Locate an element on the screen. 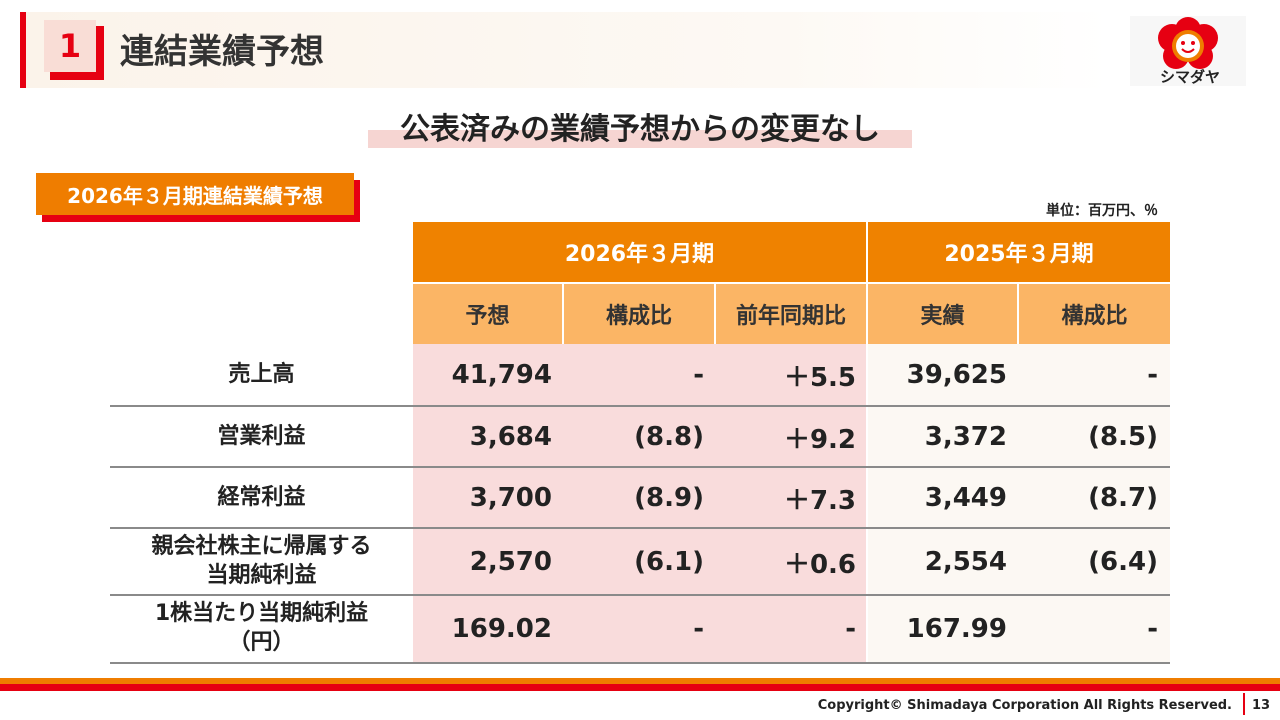 This screenshot has height=720, width=1280. table-cell: ＋9.2 is located at coordinates (819, 439).